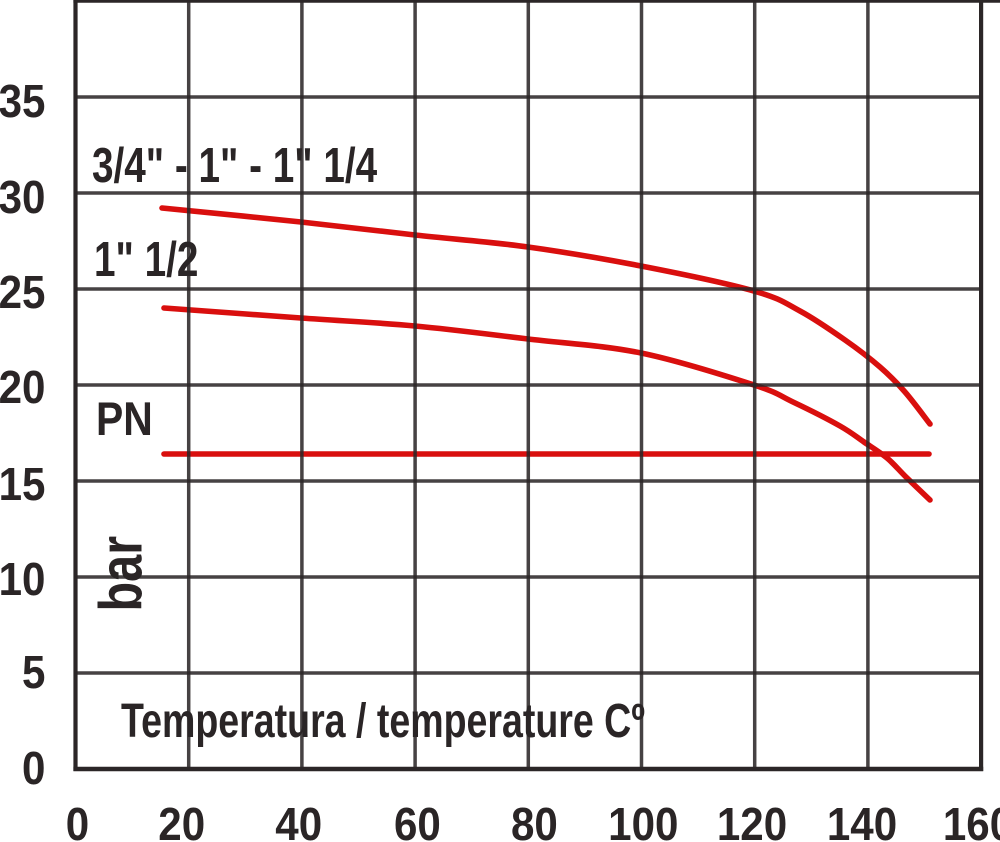 Image resolution: width=1000 pixels, height=842 pixels. What do you see at coordinates (752, 820) in the screenshot?
I see `svg-text: 120` at bounding box center [752, 820].